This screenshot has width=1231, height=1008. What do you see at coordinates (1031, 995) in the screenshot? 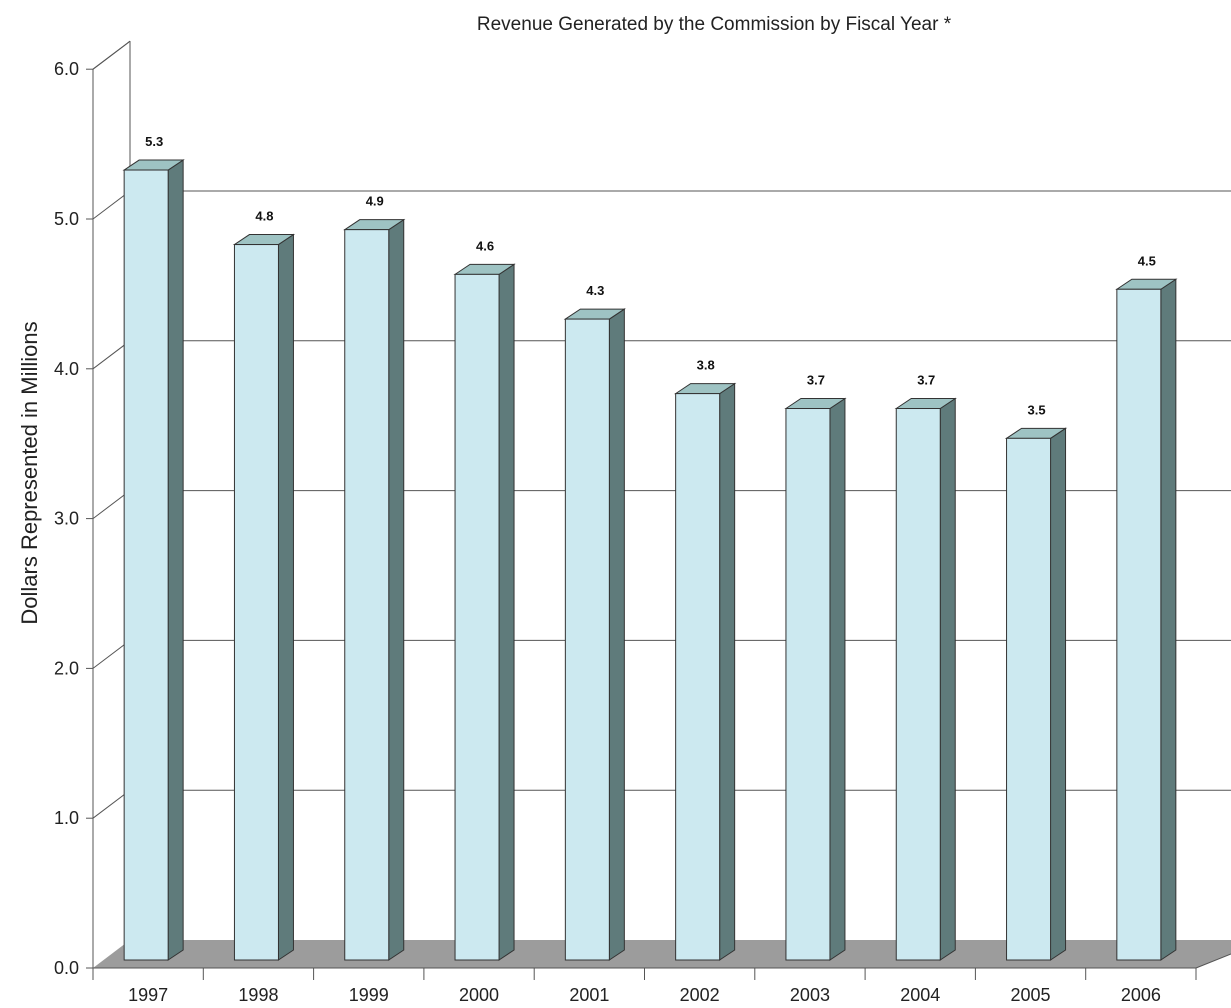
I see `x-tick-label-2005: 2005` at bounding box center [1031, 995].